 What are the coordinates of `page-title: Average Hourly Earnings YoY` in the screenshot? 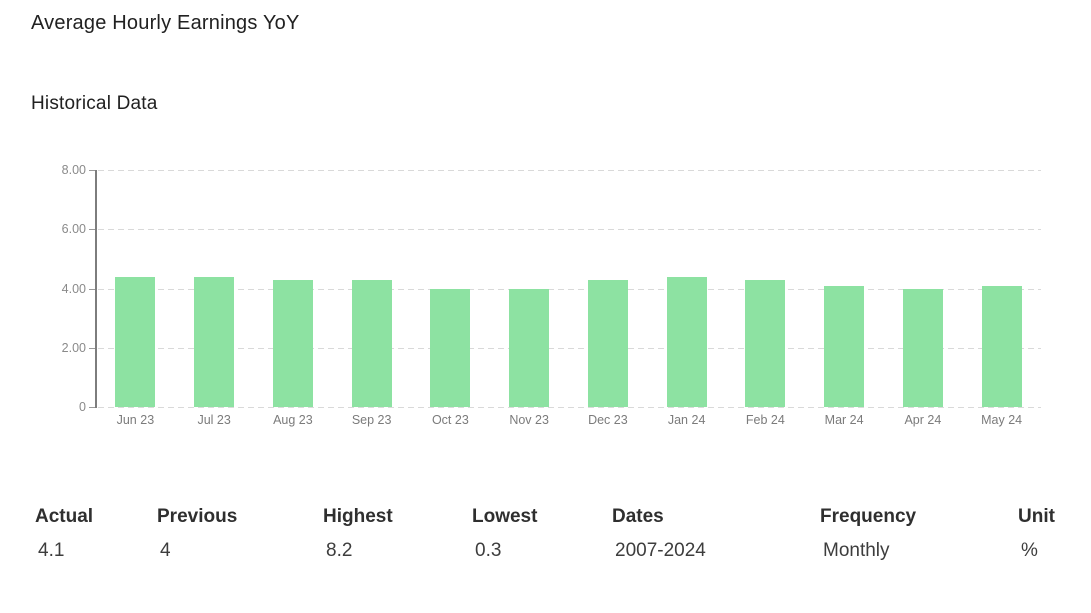 It's located at (165, 23).